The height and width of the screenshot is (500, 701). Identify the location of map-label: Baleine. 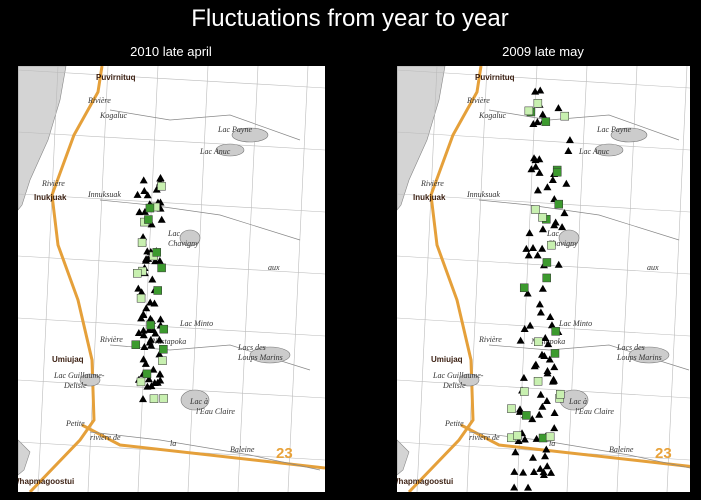
(242, 449).